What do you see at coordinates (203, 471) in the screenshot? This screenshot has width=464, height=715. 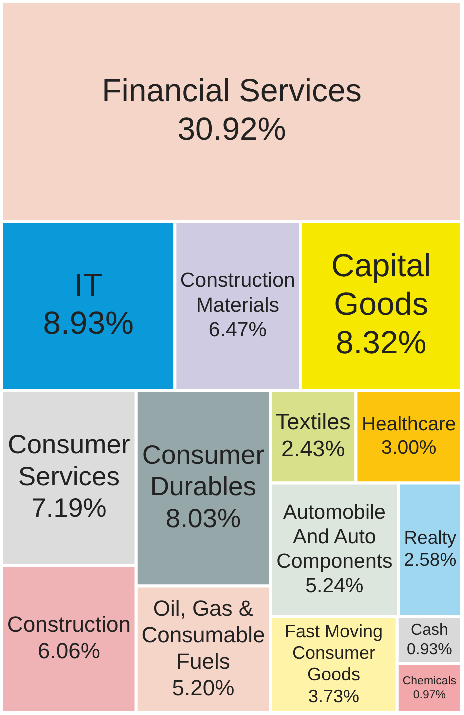 I see `category-label: Consumer Durables` at bounding box center [203, 471].